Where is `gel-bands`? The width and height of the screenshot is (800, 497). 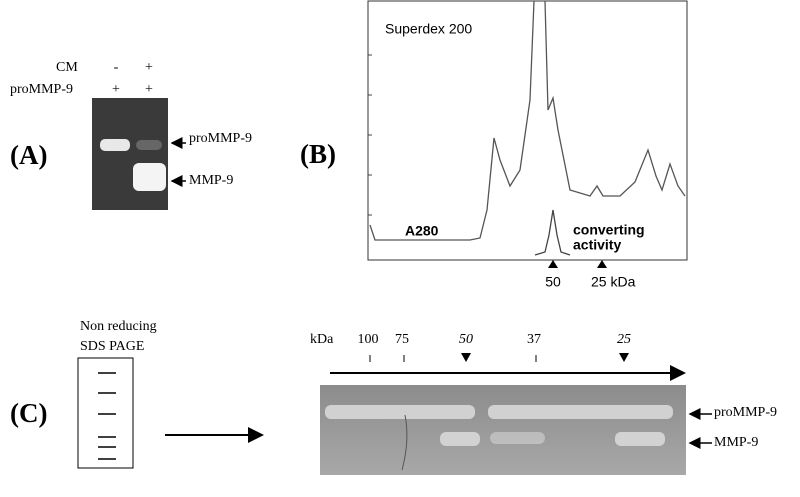 gel-bands is located at coordinates (499, 425).